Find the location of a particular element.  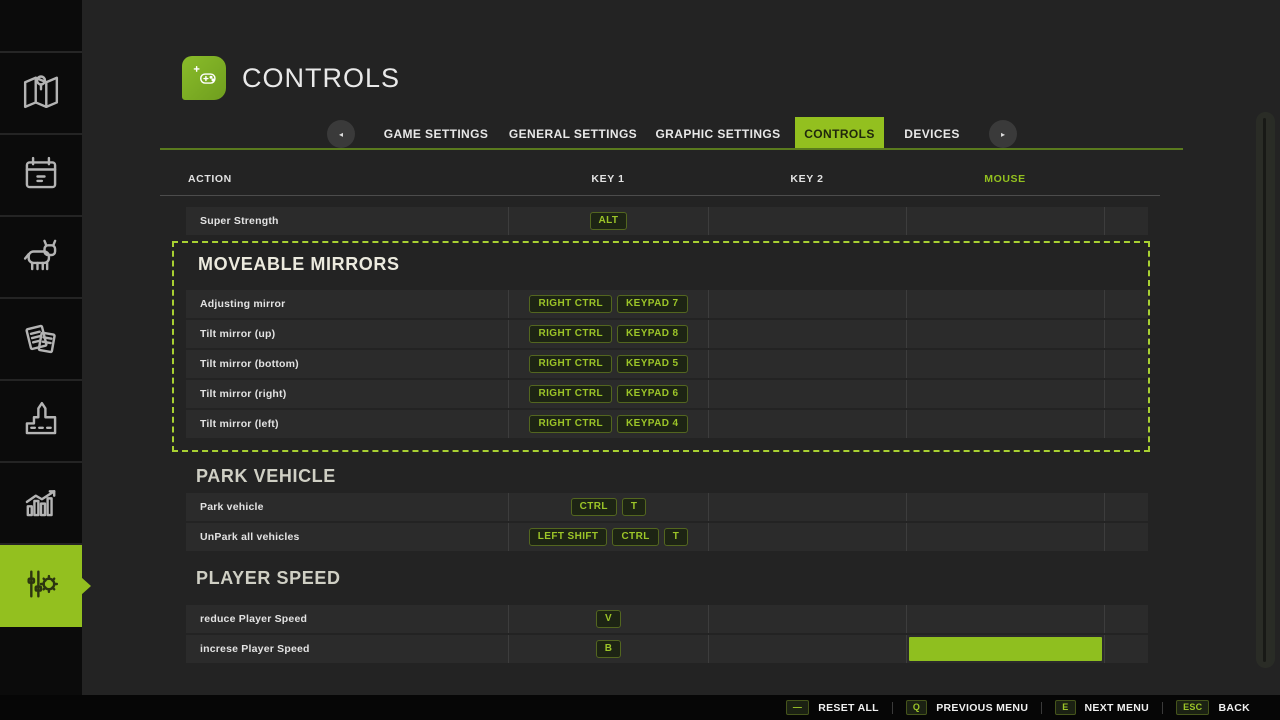

table-row-increase-player-speed: increse Player Speed B is located at coordinates (667, 649).